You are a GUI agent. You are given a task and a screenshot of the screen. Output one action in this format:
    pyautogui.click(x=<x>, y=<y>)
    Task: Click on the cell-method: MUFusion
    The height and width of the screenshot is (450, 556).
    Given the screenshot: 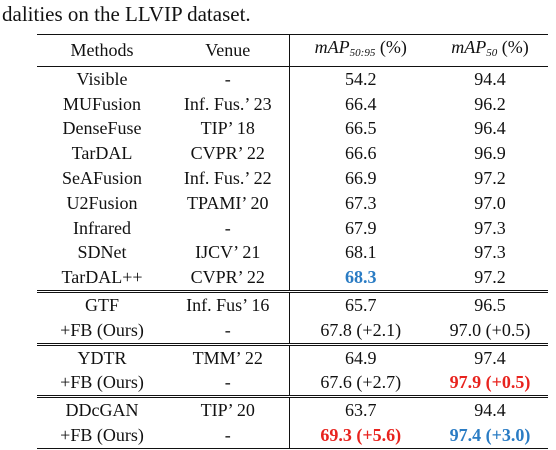 What is the action you would take?
    pyautogui.click(x=102, y=103)
    